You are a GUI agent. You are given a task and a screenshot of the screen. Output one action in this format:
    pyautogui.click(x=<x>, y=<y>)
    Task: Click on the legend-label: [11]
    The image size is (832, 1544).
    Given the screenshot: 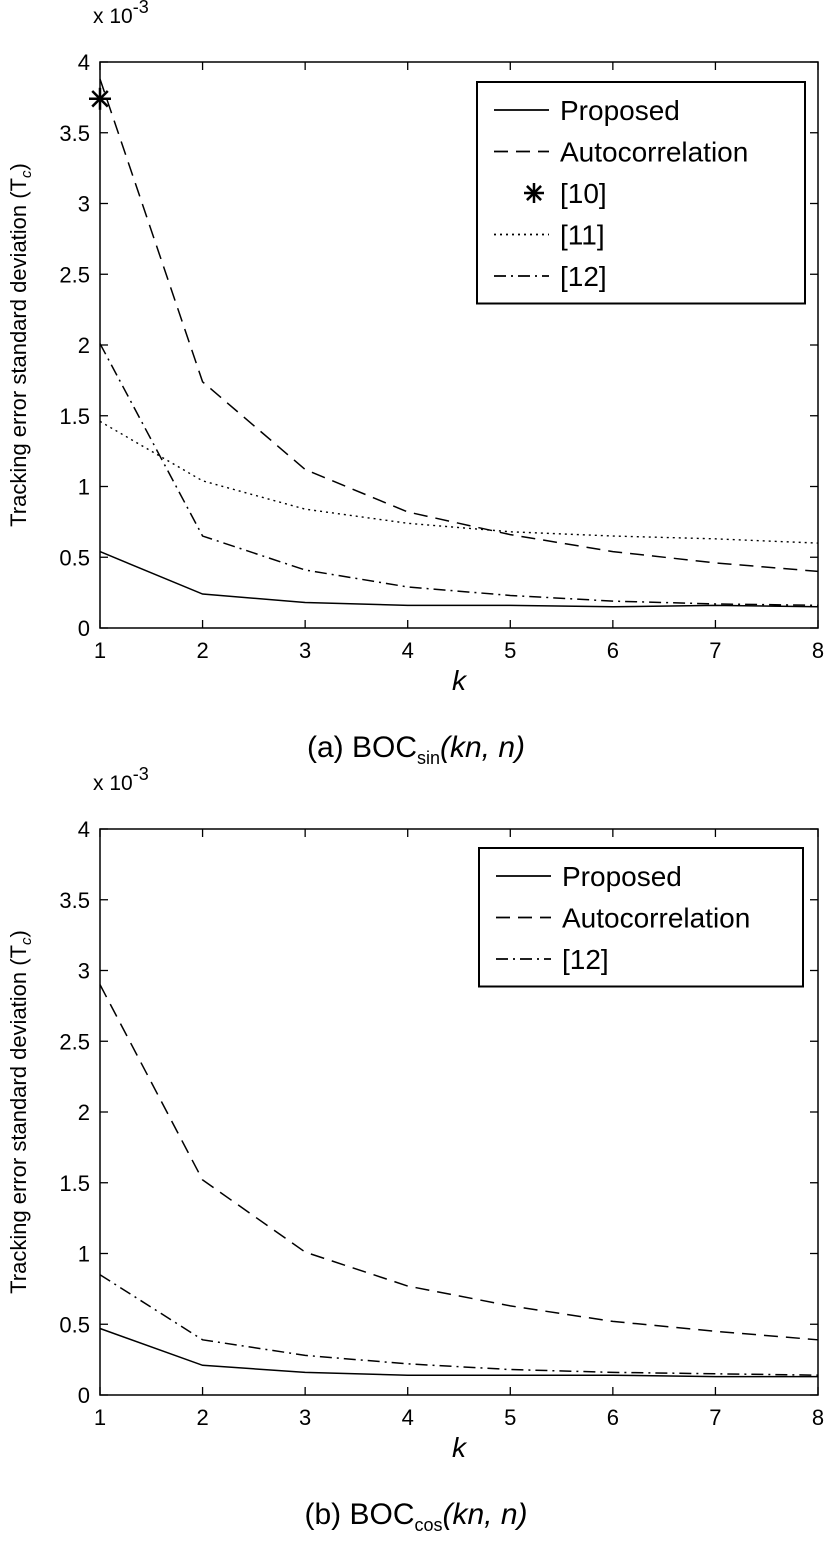 What is the action you would take?
    pyautogui.click(x=582, y=235)
    